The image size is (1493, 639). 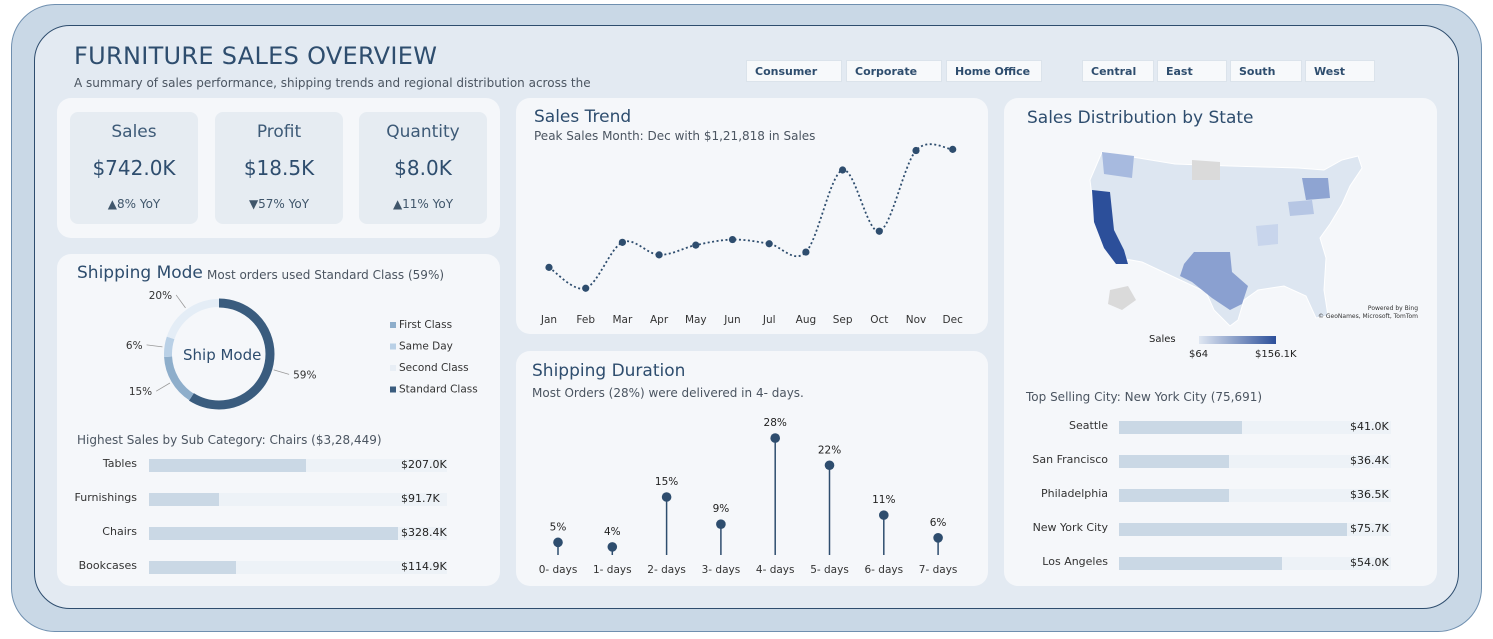 What do you see at coordinates (879, 231) in the screenshot?
I see `trend-point-oct` at bounding box center [879, 231].